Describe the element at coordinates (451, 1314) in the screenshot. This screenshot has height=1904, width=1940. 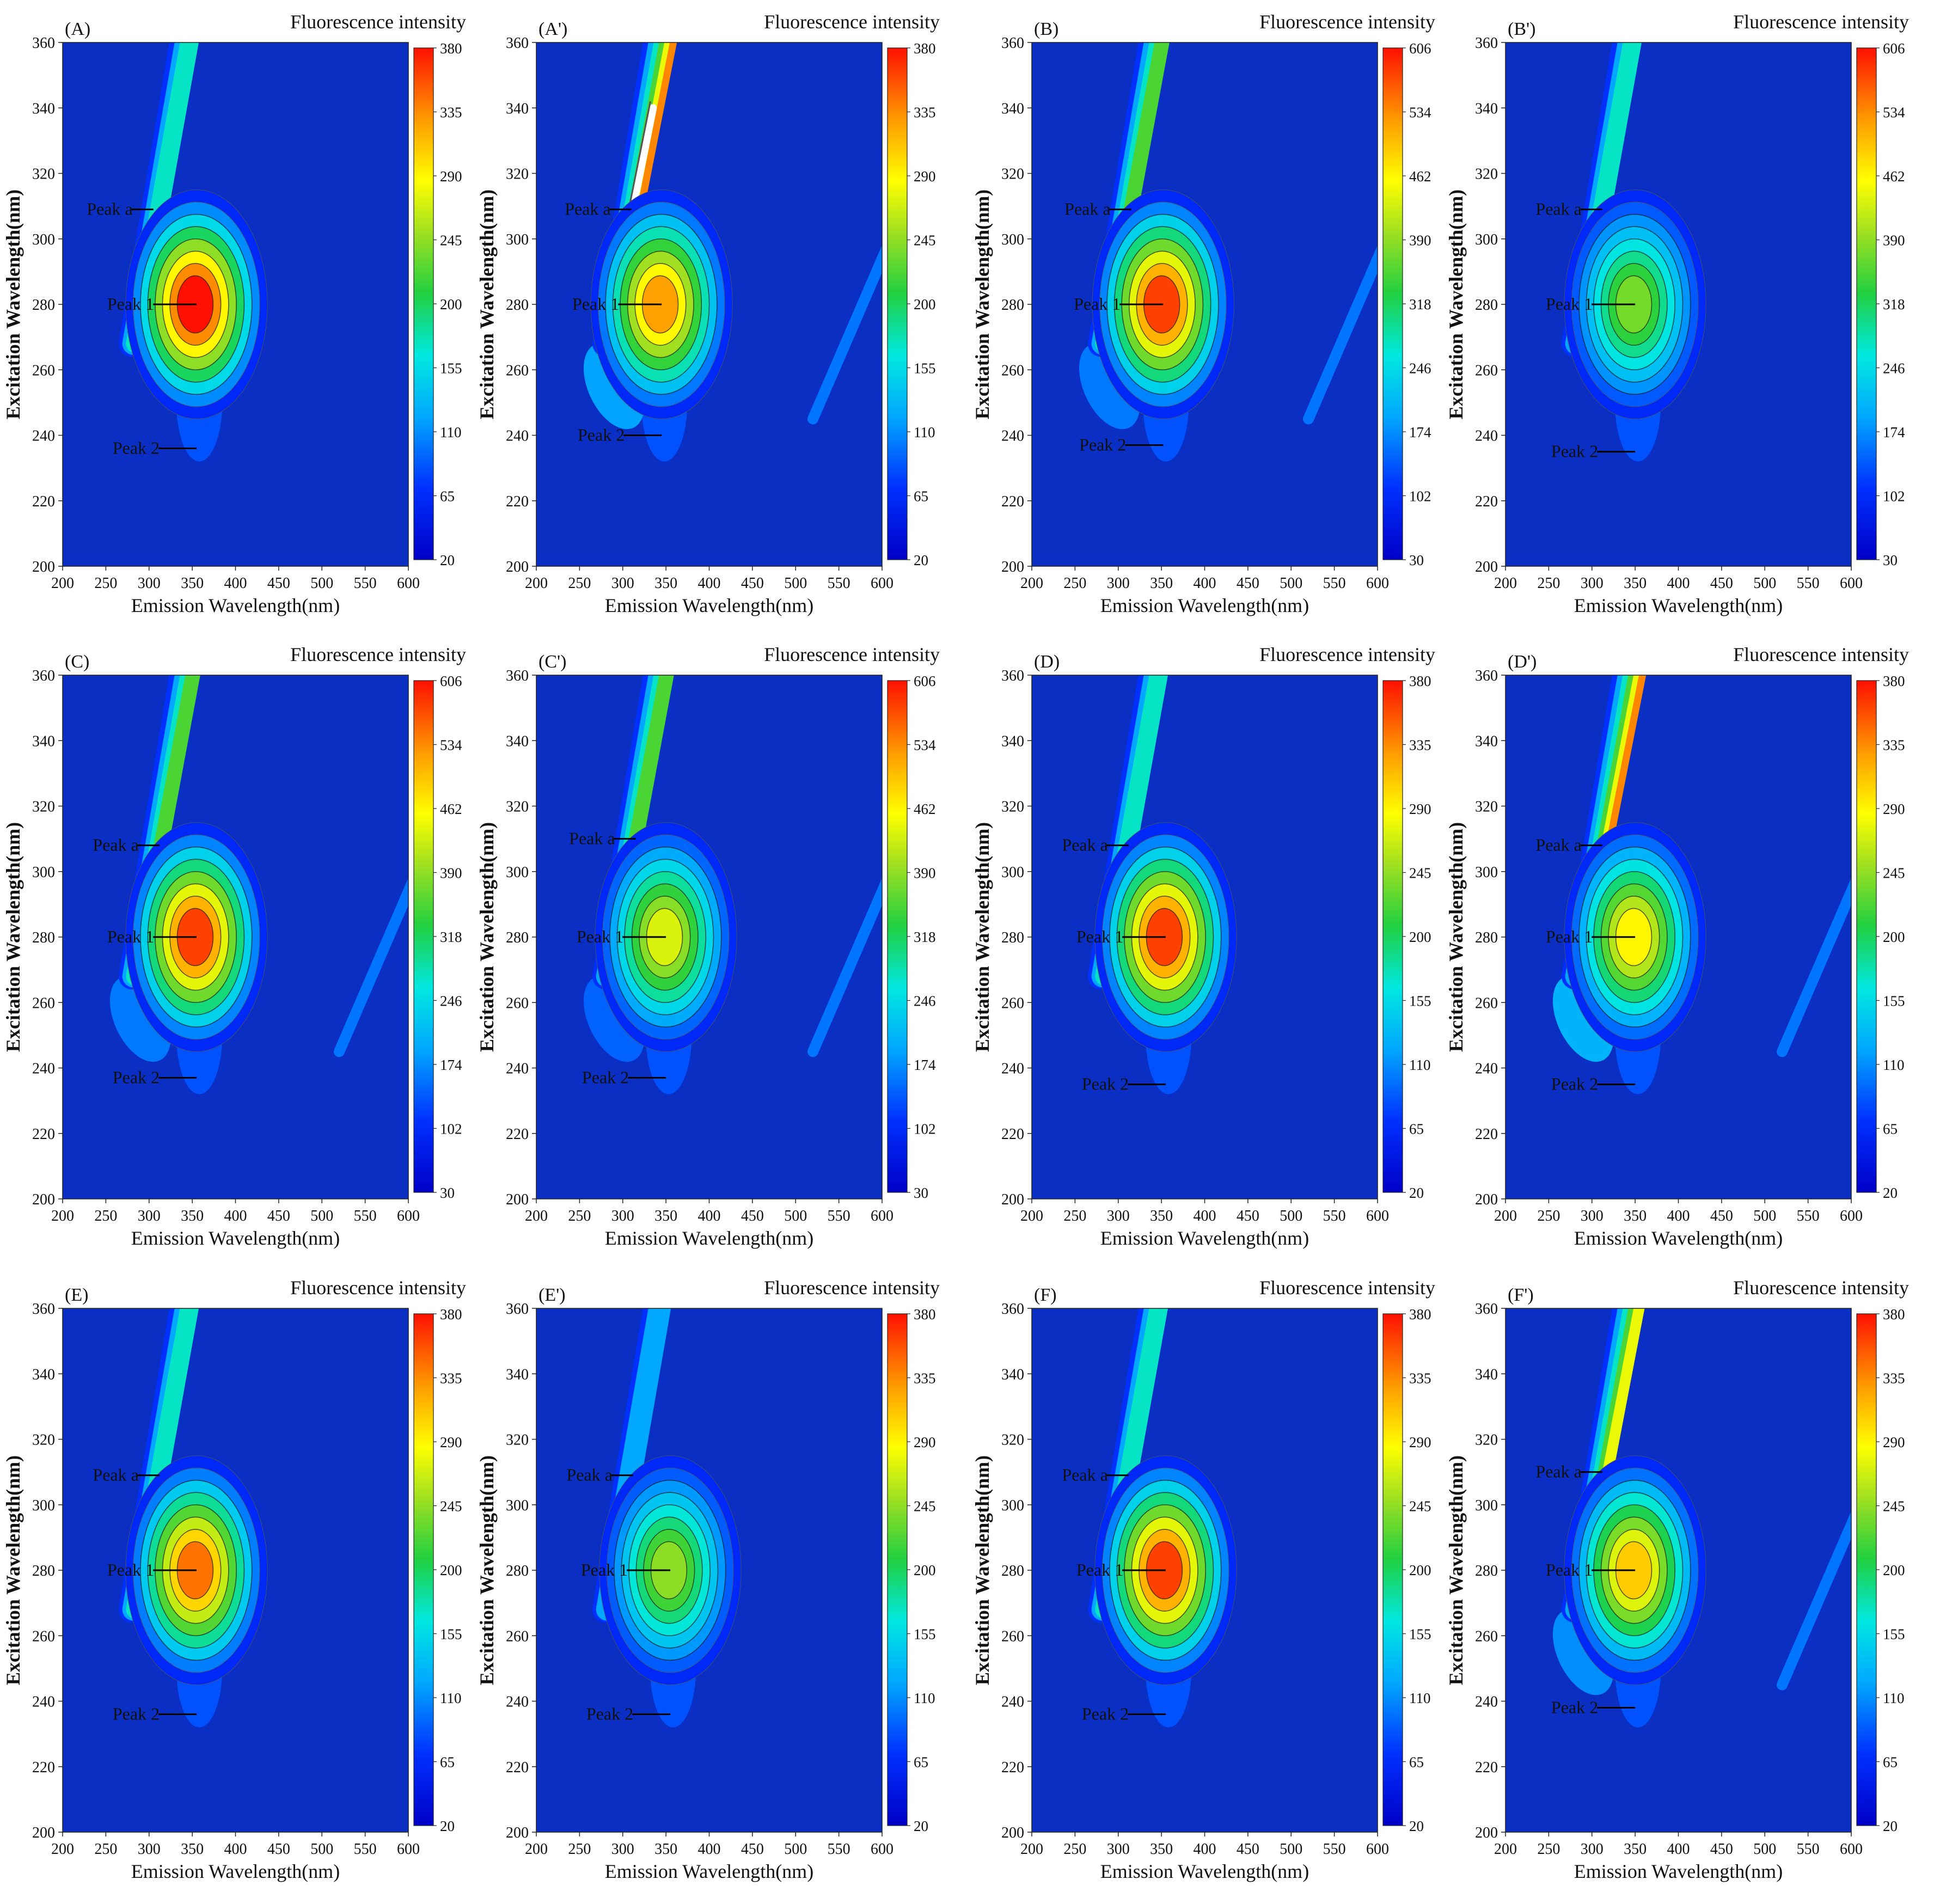
I see `colorbar-tick-label: 380` at that location.